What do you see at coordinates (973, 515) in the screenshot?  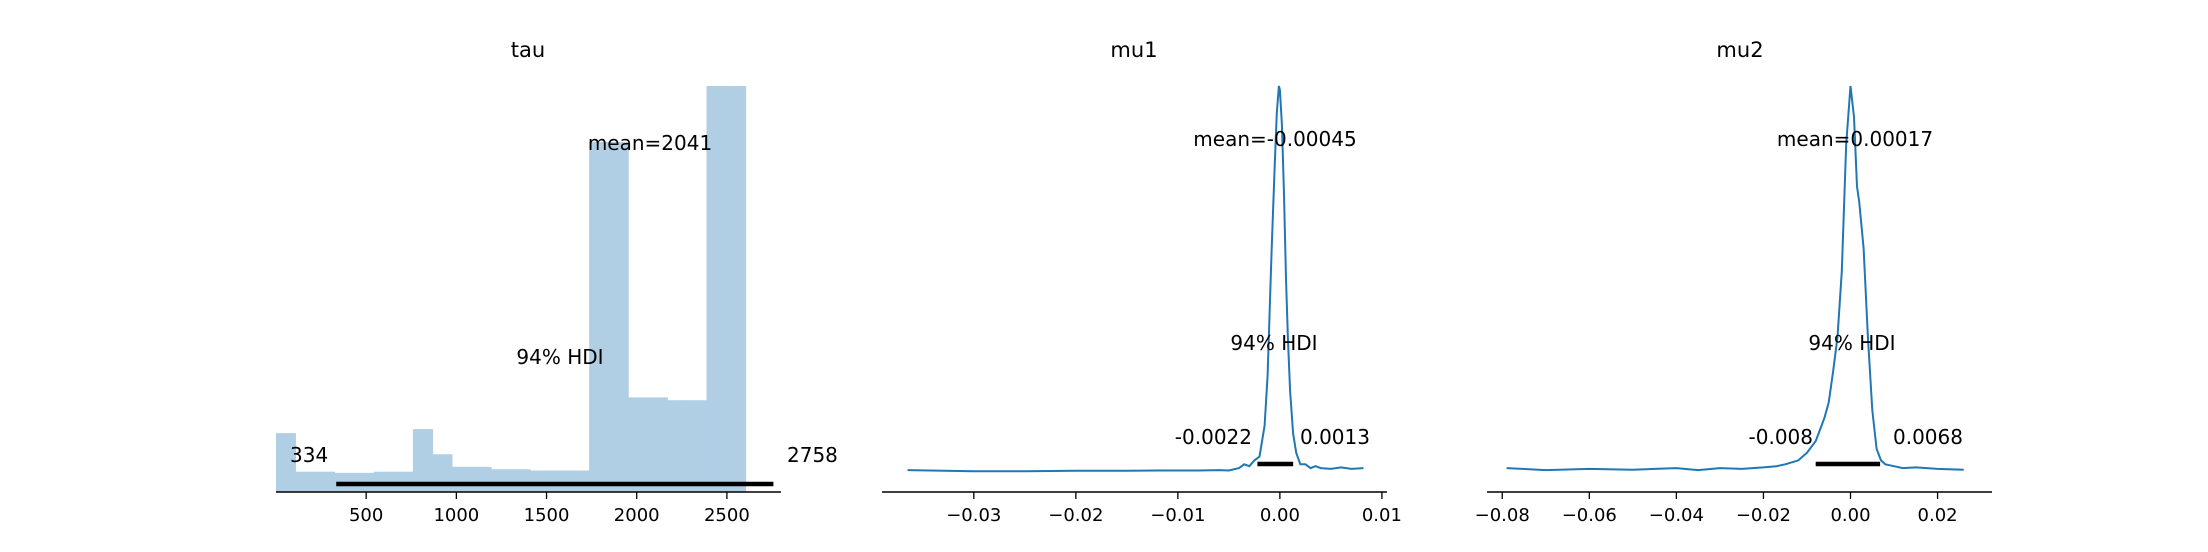 I see `x-tick-label: −0.03` at bounding box center [973, 515].